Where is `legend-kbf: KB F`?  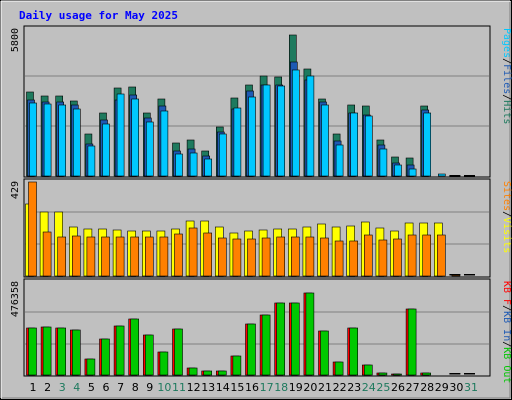
legend-kbf: KB F is located at coordinates (506, 293).